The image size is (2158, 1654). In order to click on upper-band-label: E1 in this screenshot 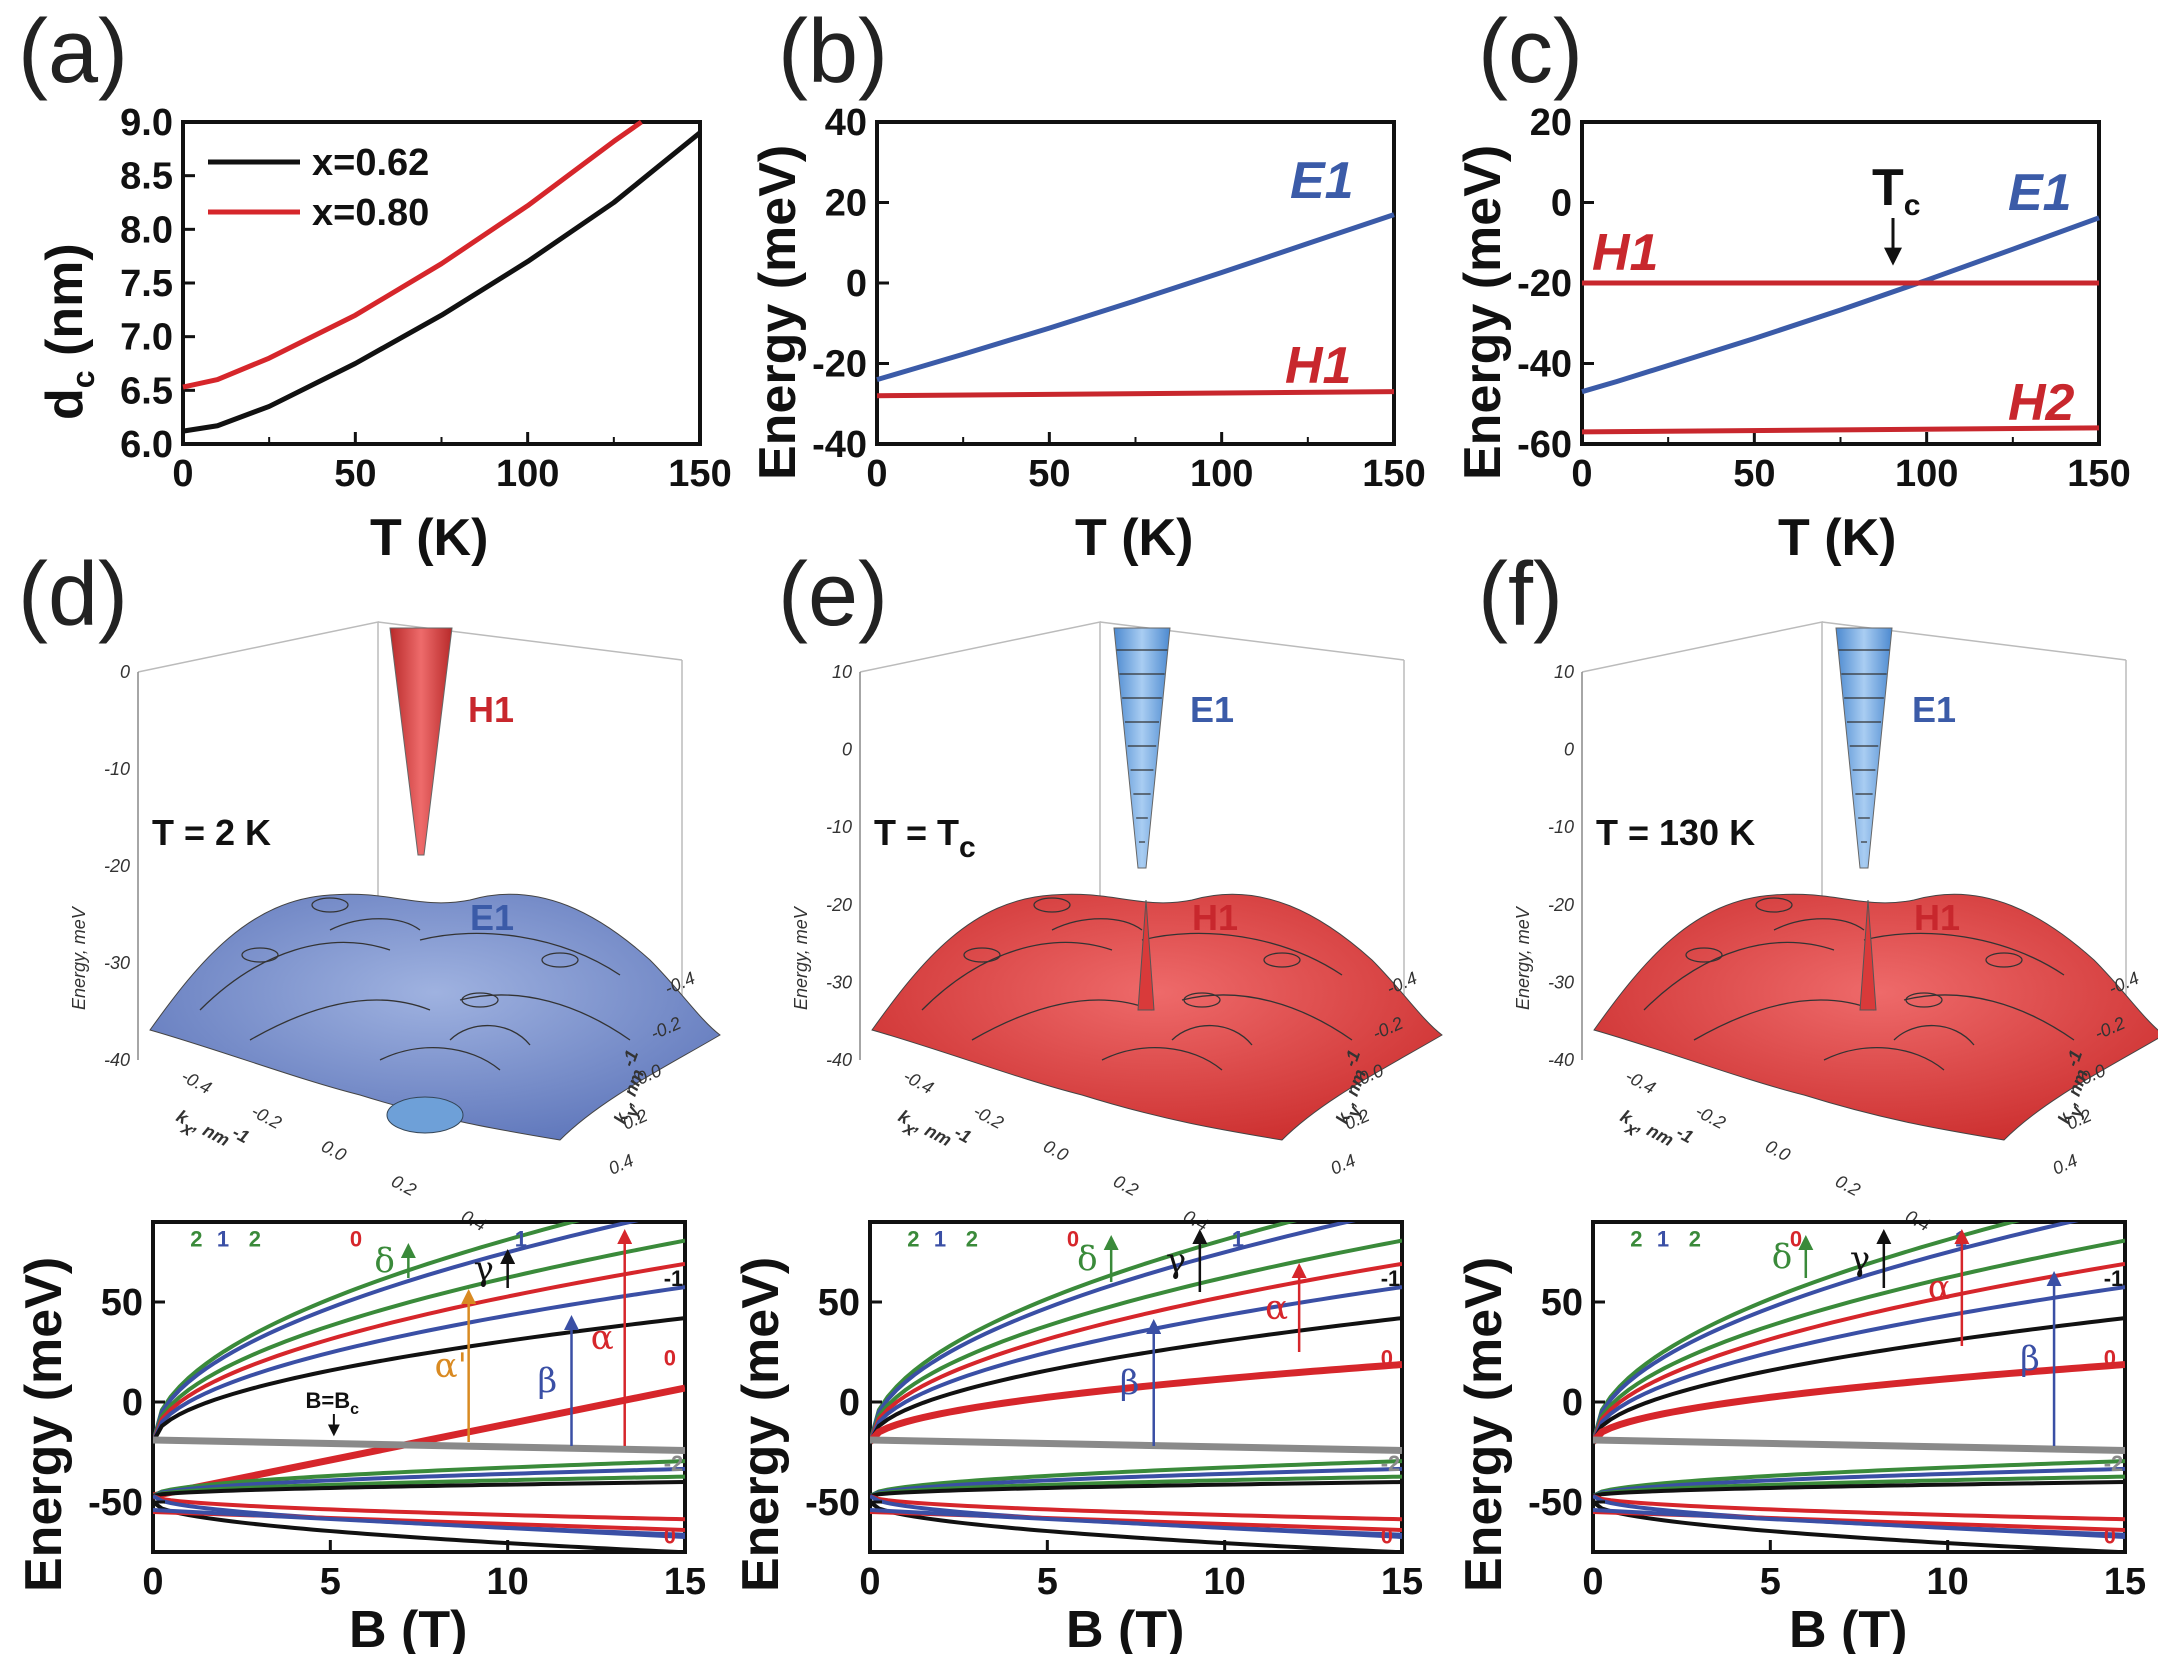, I will do `click(1934, 709)`.